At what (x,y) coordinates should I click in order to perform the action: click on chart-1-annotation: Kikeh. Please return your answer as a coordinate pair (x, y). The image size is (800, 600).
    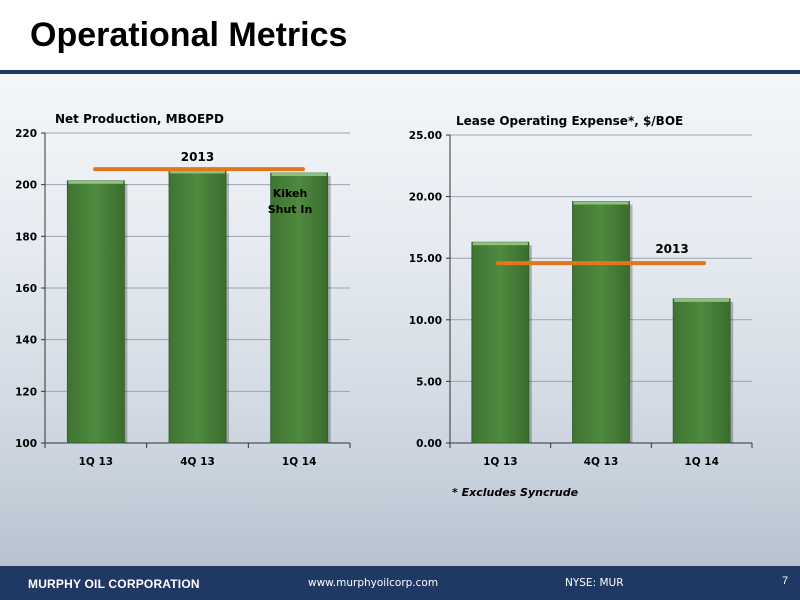
    Looking at the image, I should click on (290, 193).